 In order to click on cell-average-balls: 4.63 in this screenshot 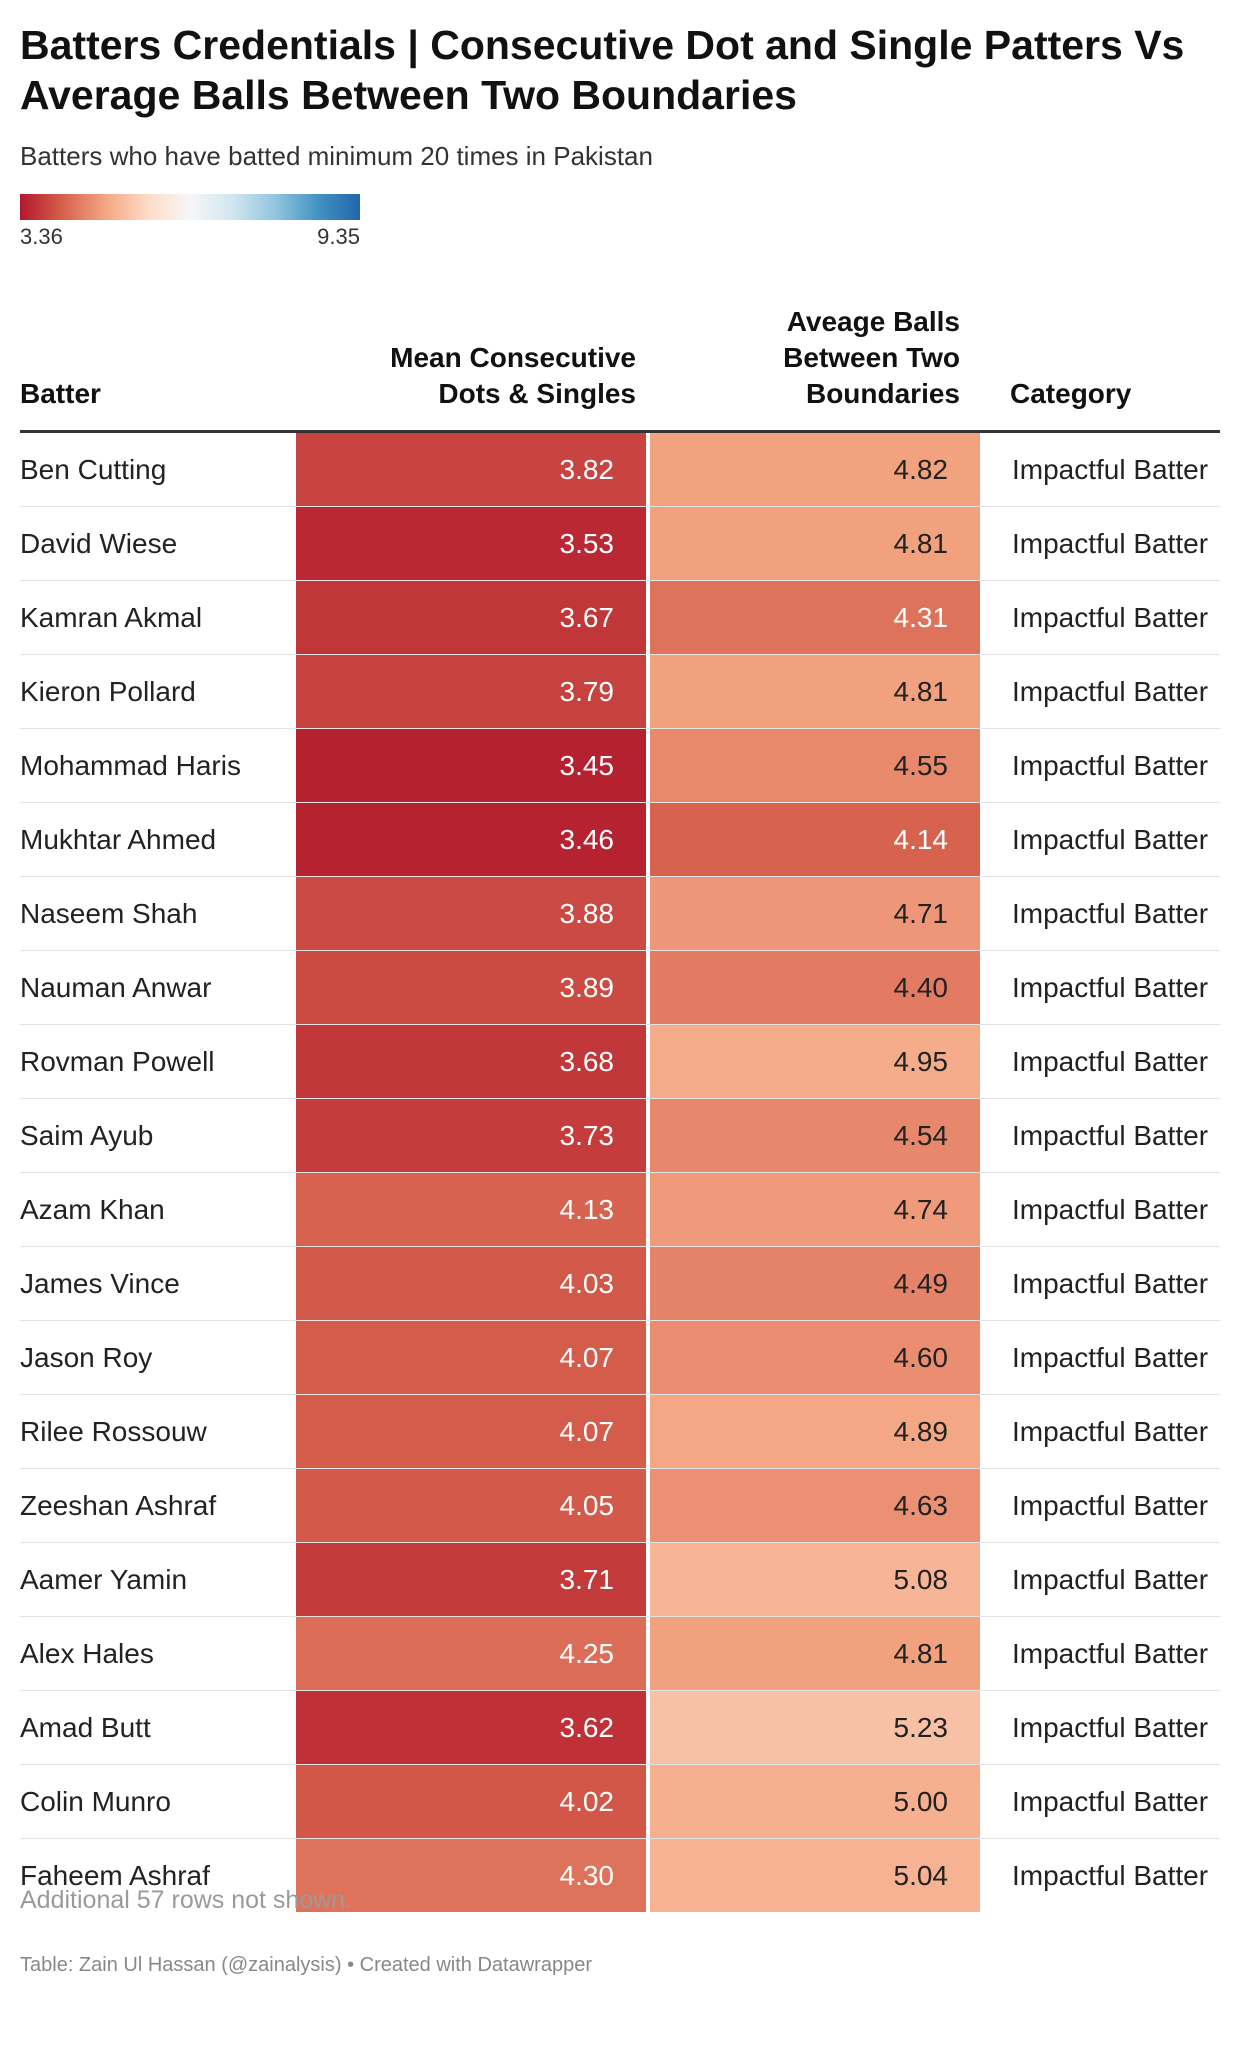, I will do `click(815, 1505)`.